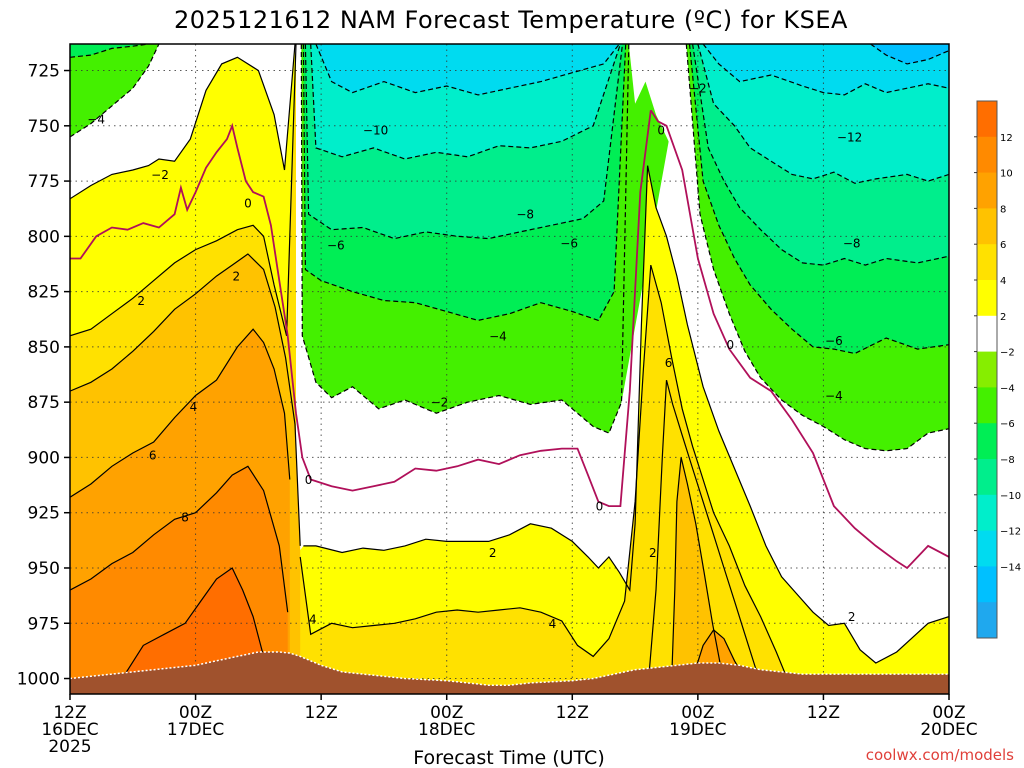 This screenshot has height=768, width=1024. I want to click on y-tick-label: 825, so click(44, 293).